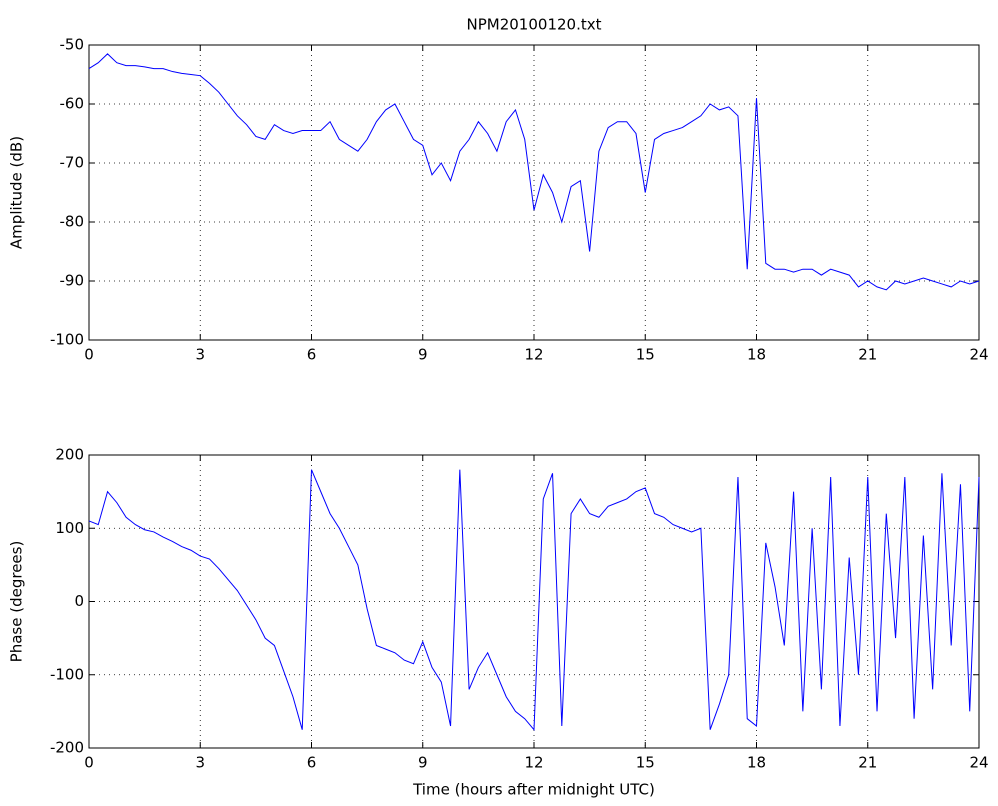 This screenshot has height=806, width=998. What do you see at coordinates (17, 602) in the screenshot?
I see `y-axis-label: Phase (degrees)` at bounding box center [17, 602].